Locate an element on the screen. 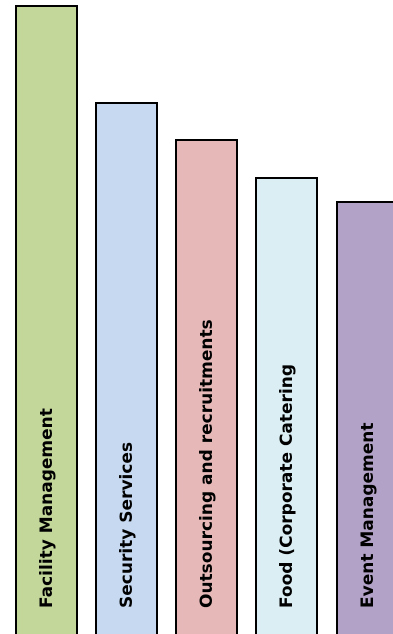 This screenshot has height=634, width=393. bar-security-services: Security Services is located at coordinates (126, 368).